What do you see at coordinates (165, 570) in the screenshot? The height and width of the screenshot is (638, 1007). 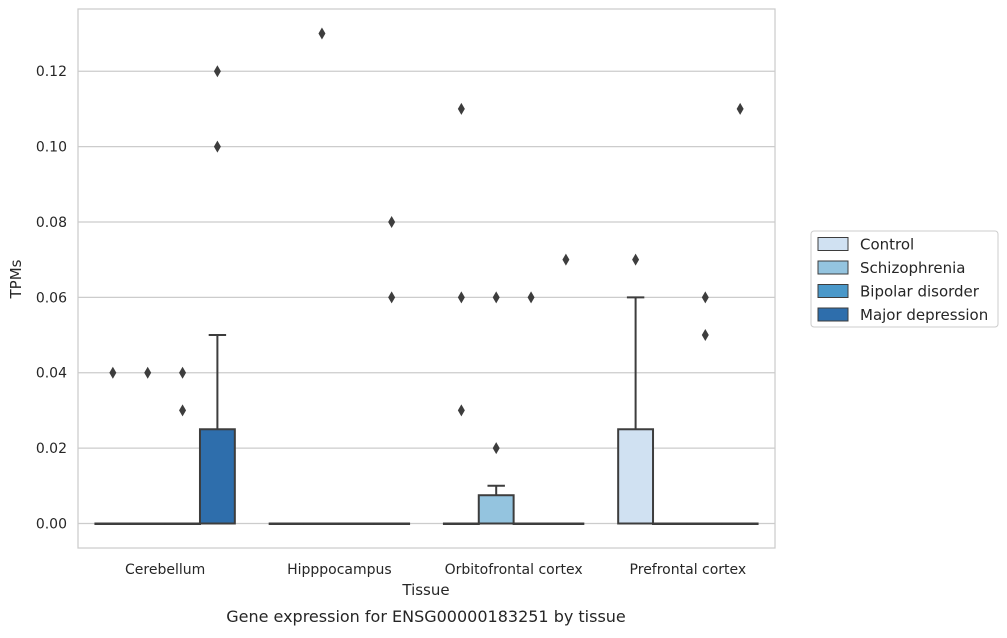 I see `x-tick-label: Cerebellum` at bounding box center [165, 570].